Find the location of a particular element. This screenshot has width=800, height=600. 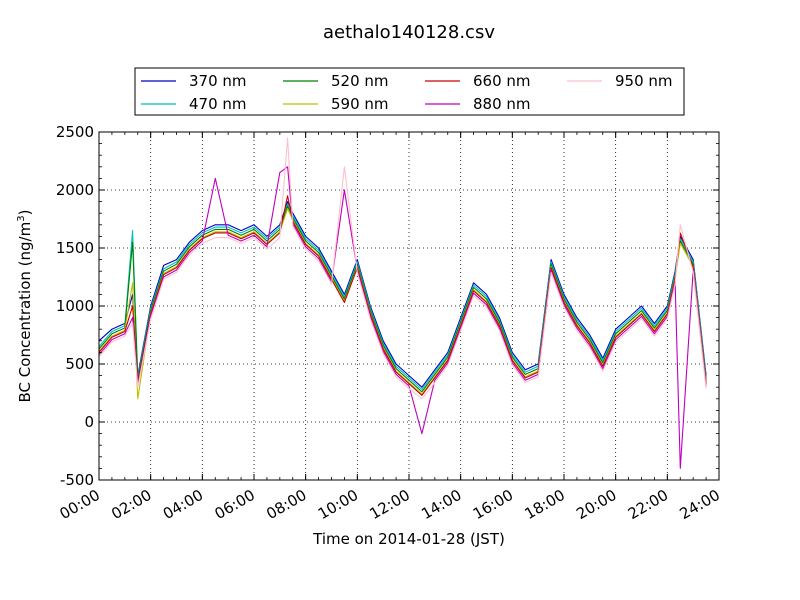

y-tick-labels: -500 0 500 1000 1500 2000 2500 is located at coordinates (75, 306).